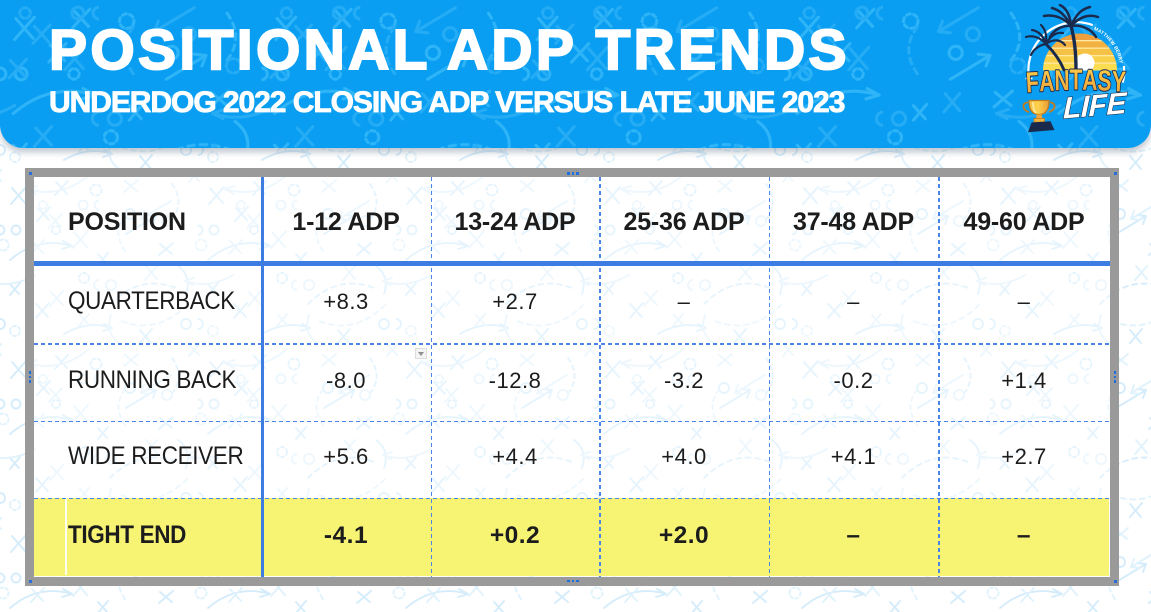 This screenshot has width=1151, height=612. Describe the element at coordinates (1076, 80) in the screenshot. I see `svg-text: T` at that location.